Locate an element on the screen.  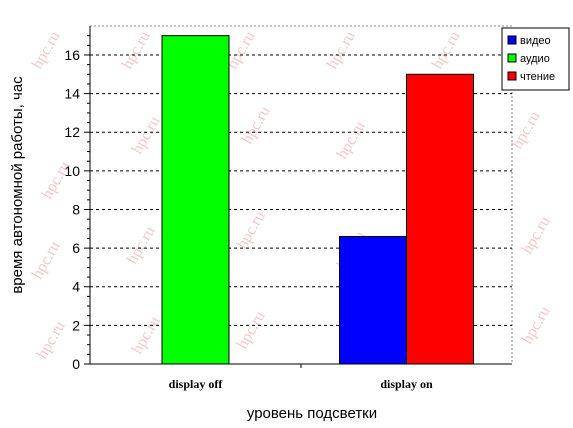
y-tick-label: 12 is located at coordinates (72, 132).